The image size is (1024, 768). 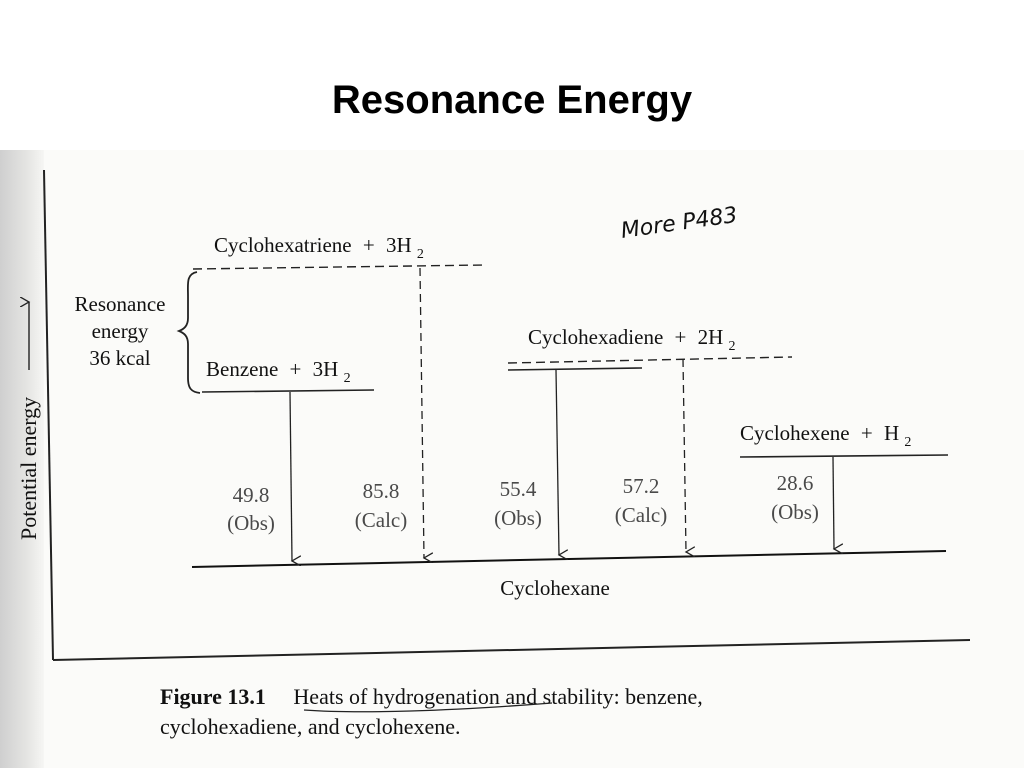 What do you see at coordinates (641, 515) in the screenshot?
I see `heat-tag-diene-calc: (Calc)` at bounding box center [641, 515].